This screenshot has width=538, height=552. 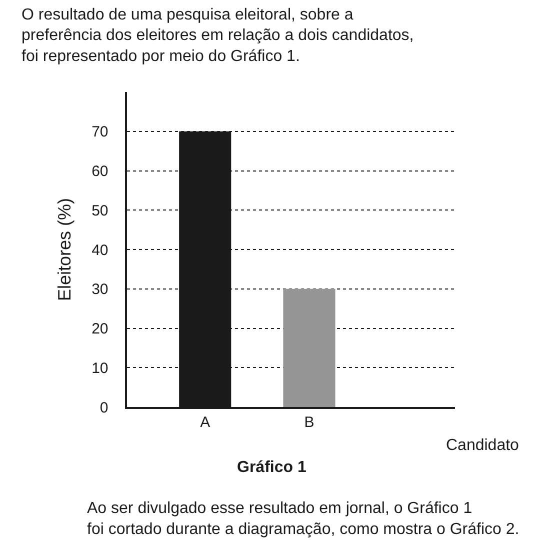 I want to click on text: Ao ser divulgado esse resultado em jornal, o Gráfico 1 foi cortado durante a diagramação, como mostra o Gráfico 2., so click(x=303, y=519).